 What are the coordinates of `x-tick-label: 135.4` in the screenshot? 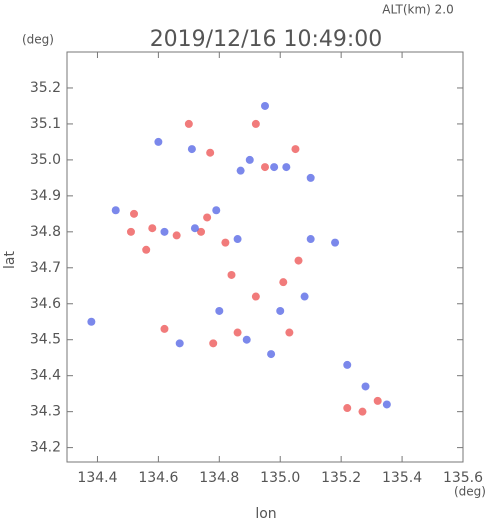 It's located at (402, 478).